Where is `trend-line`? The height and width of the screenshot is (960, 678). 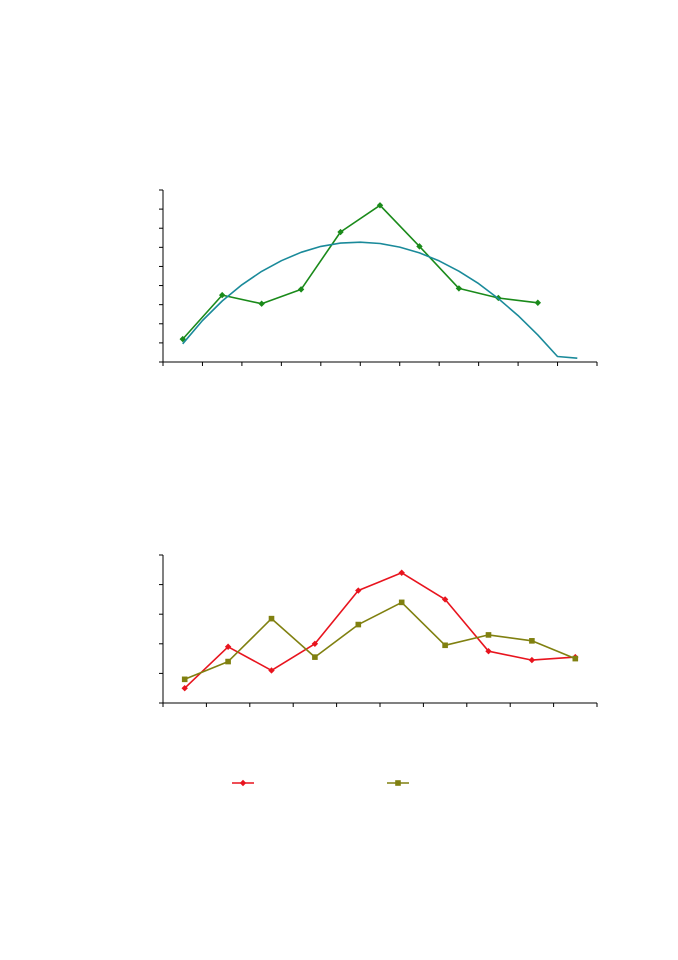
trend-line is located at coordinates (380, 300).